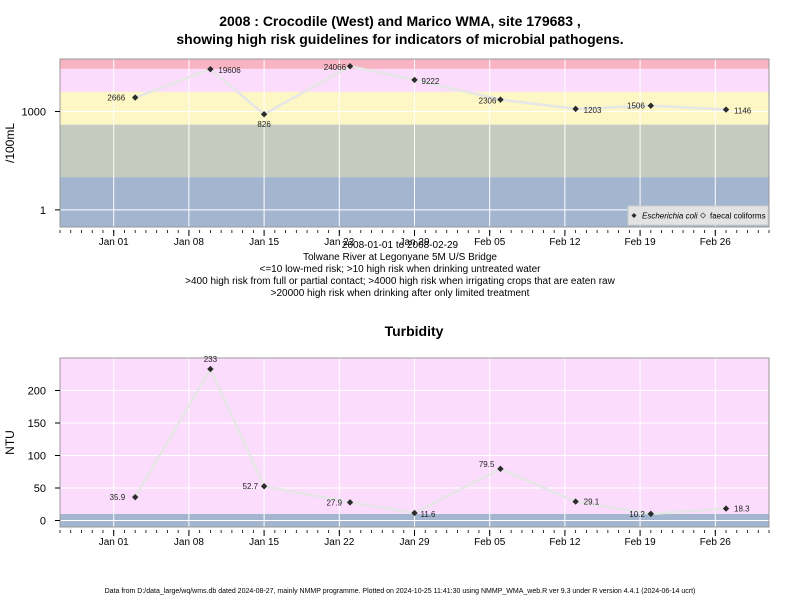 Image resolution: width=800 pixels, height=600 pixels. Describe the element at coordinates (10, 143) in the screenshot. I see `y-axis-label: /100mL` at that location.